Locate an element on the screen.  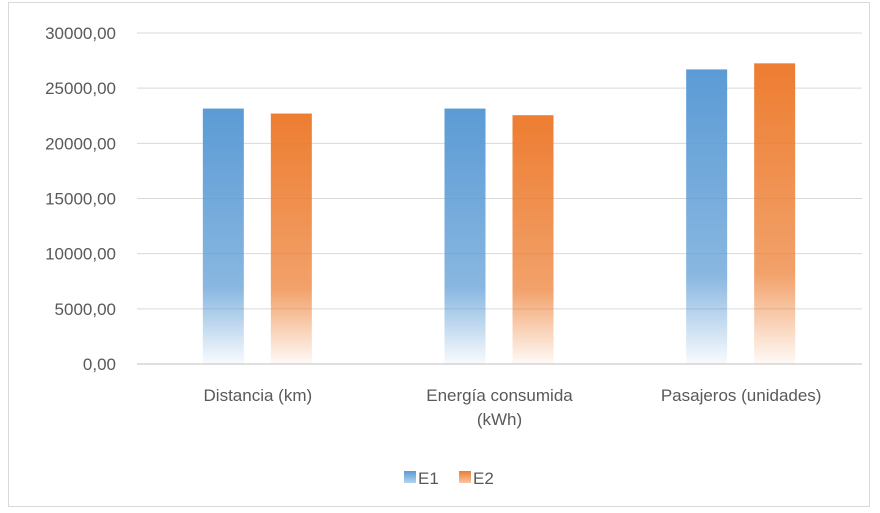
legend-swatch-e2 is located at coordinates (465, 477).